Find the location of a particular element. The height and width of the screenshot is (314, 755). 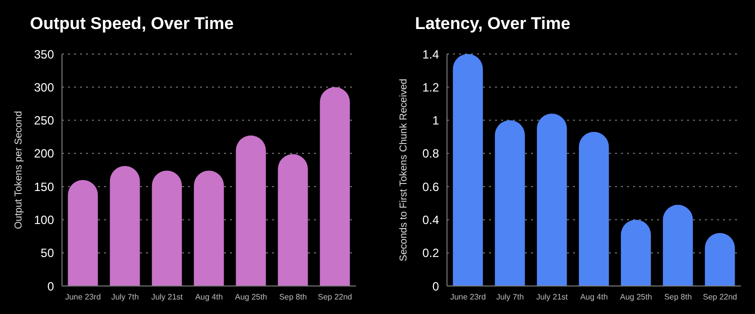

chart-title: Output Speed, Over Time is located at coordinates (132, 24).